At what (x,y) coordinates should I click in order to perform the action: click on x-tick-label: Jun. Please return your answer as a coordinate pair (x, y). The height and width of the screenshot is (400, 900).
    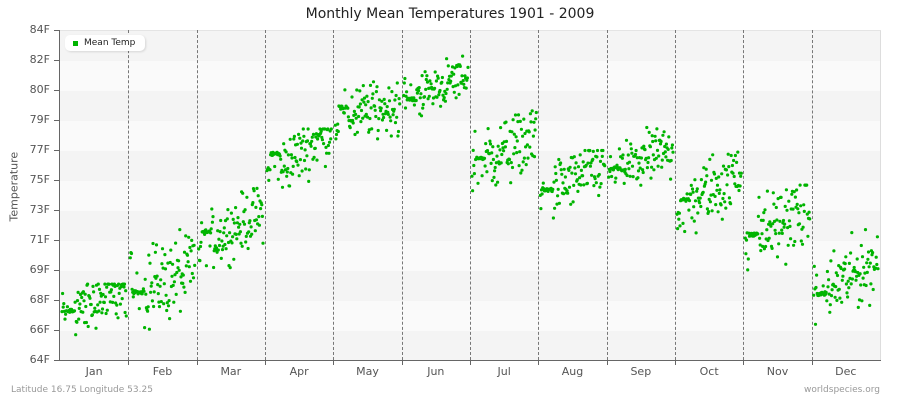
    Looking at the image, I should click on (436, 371).